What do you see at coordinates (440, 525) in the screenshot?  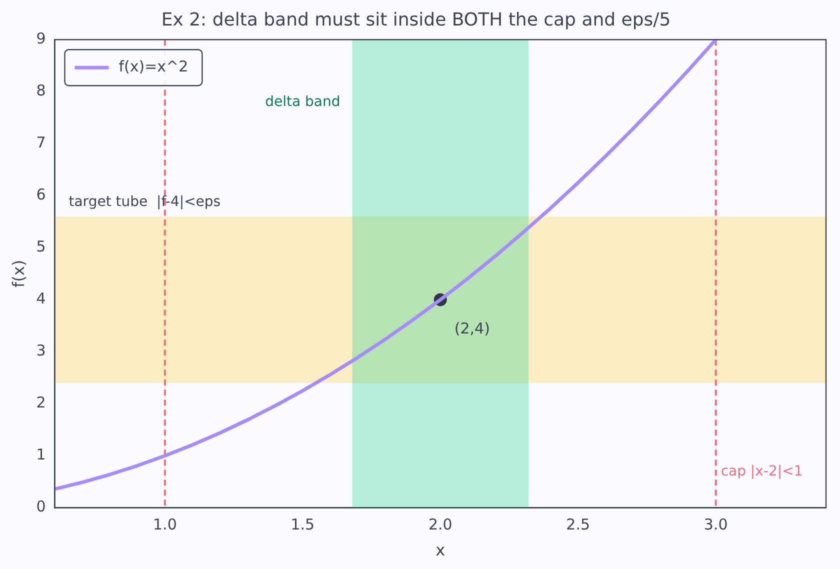 I see `x-tick-label: 2.0` at bounding box center [440, 525].